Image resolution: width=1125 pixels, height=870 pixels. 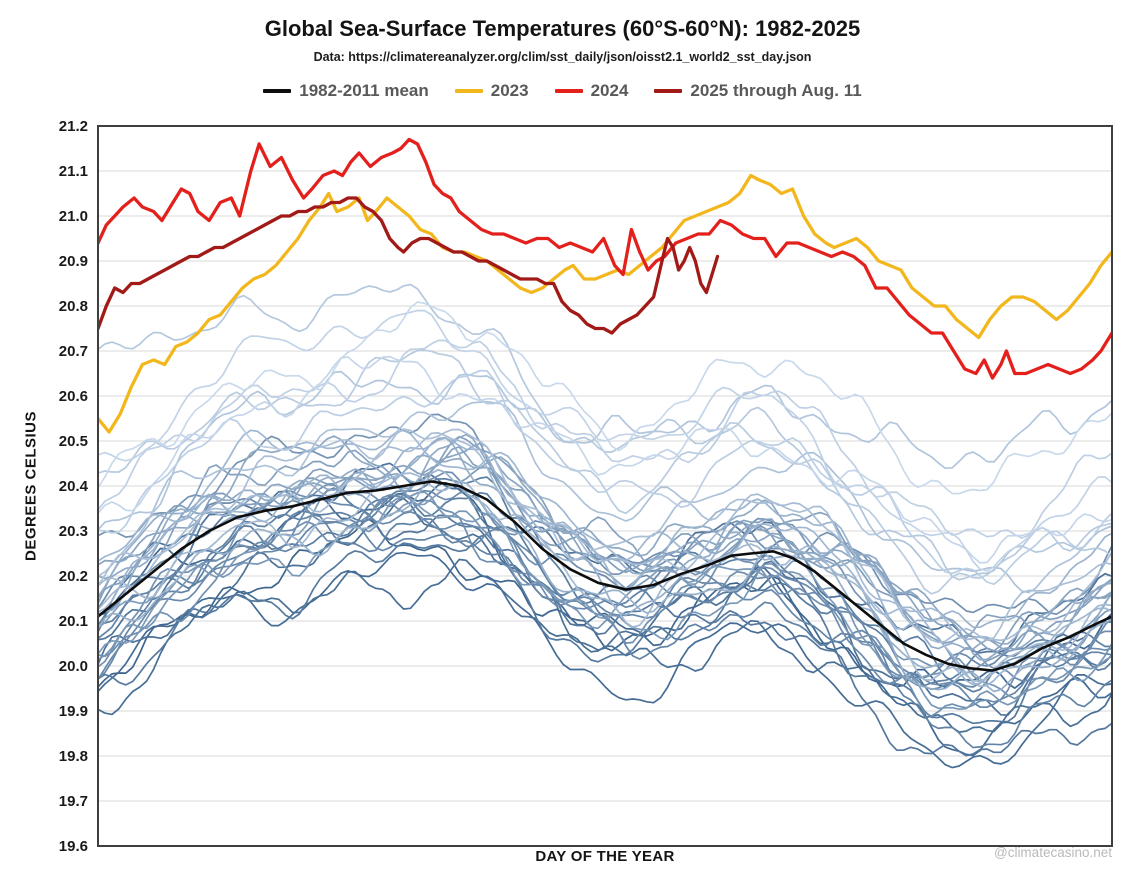 I want to click on legend-swatch-2023-line-icon, so click(x=468, y=91).